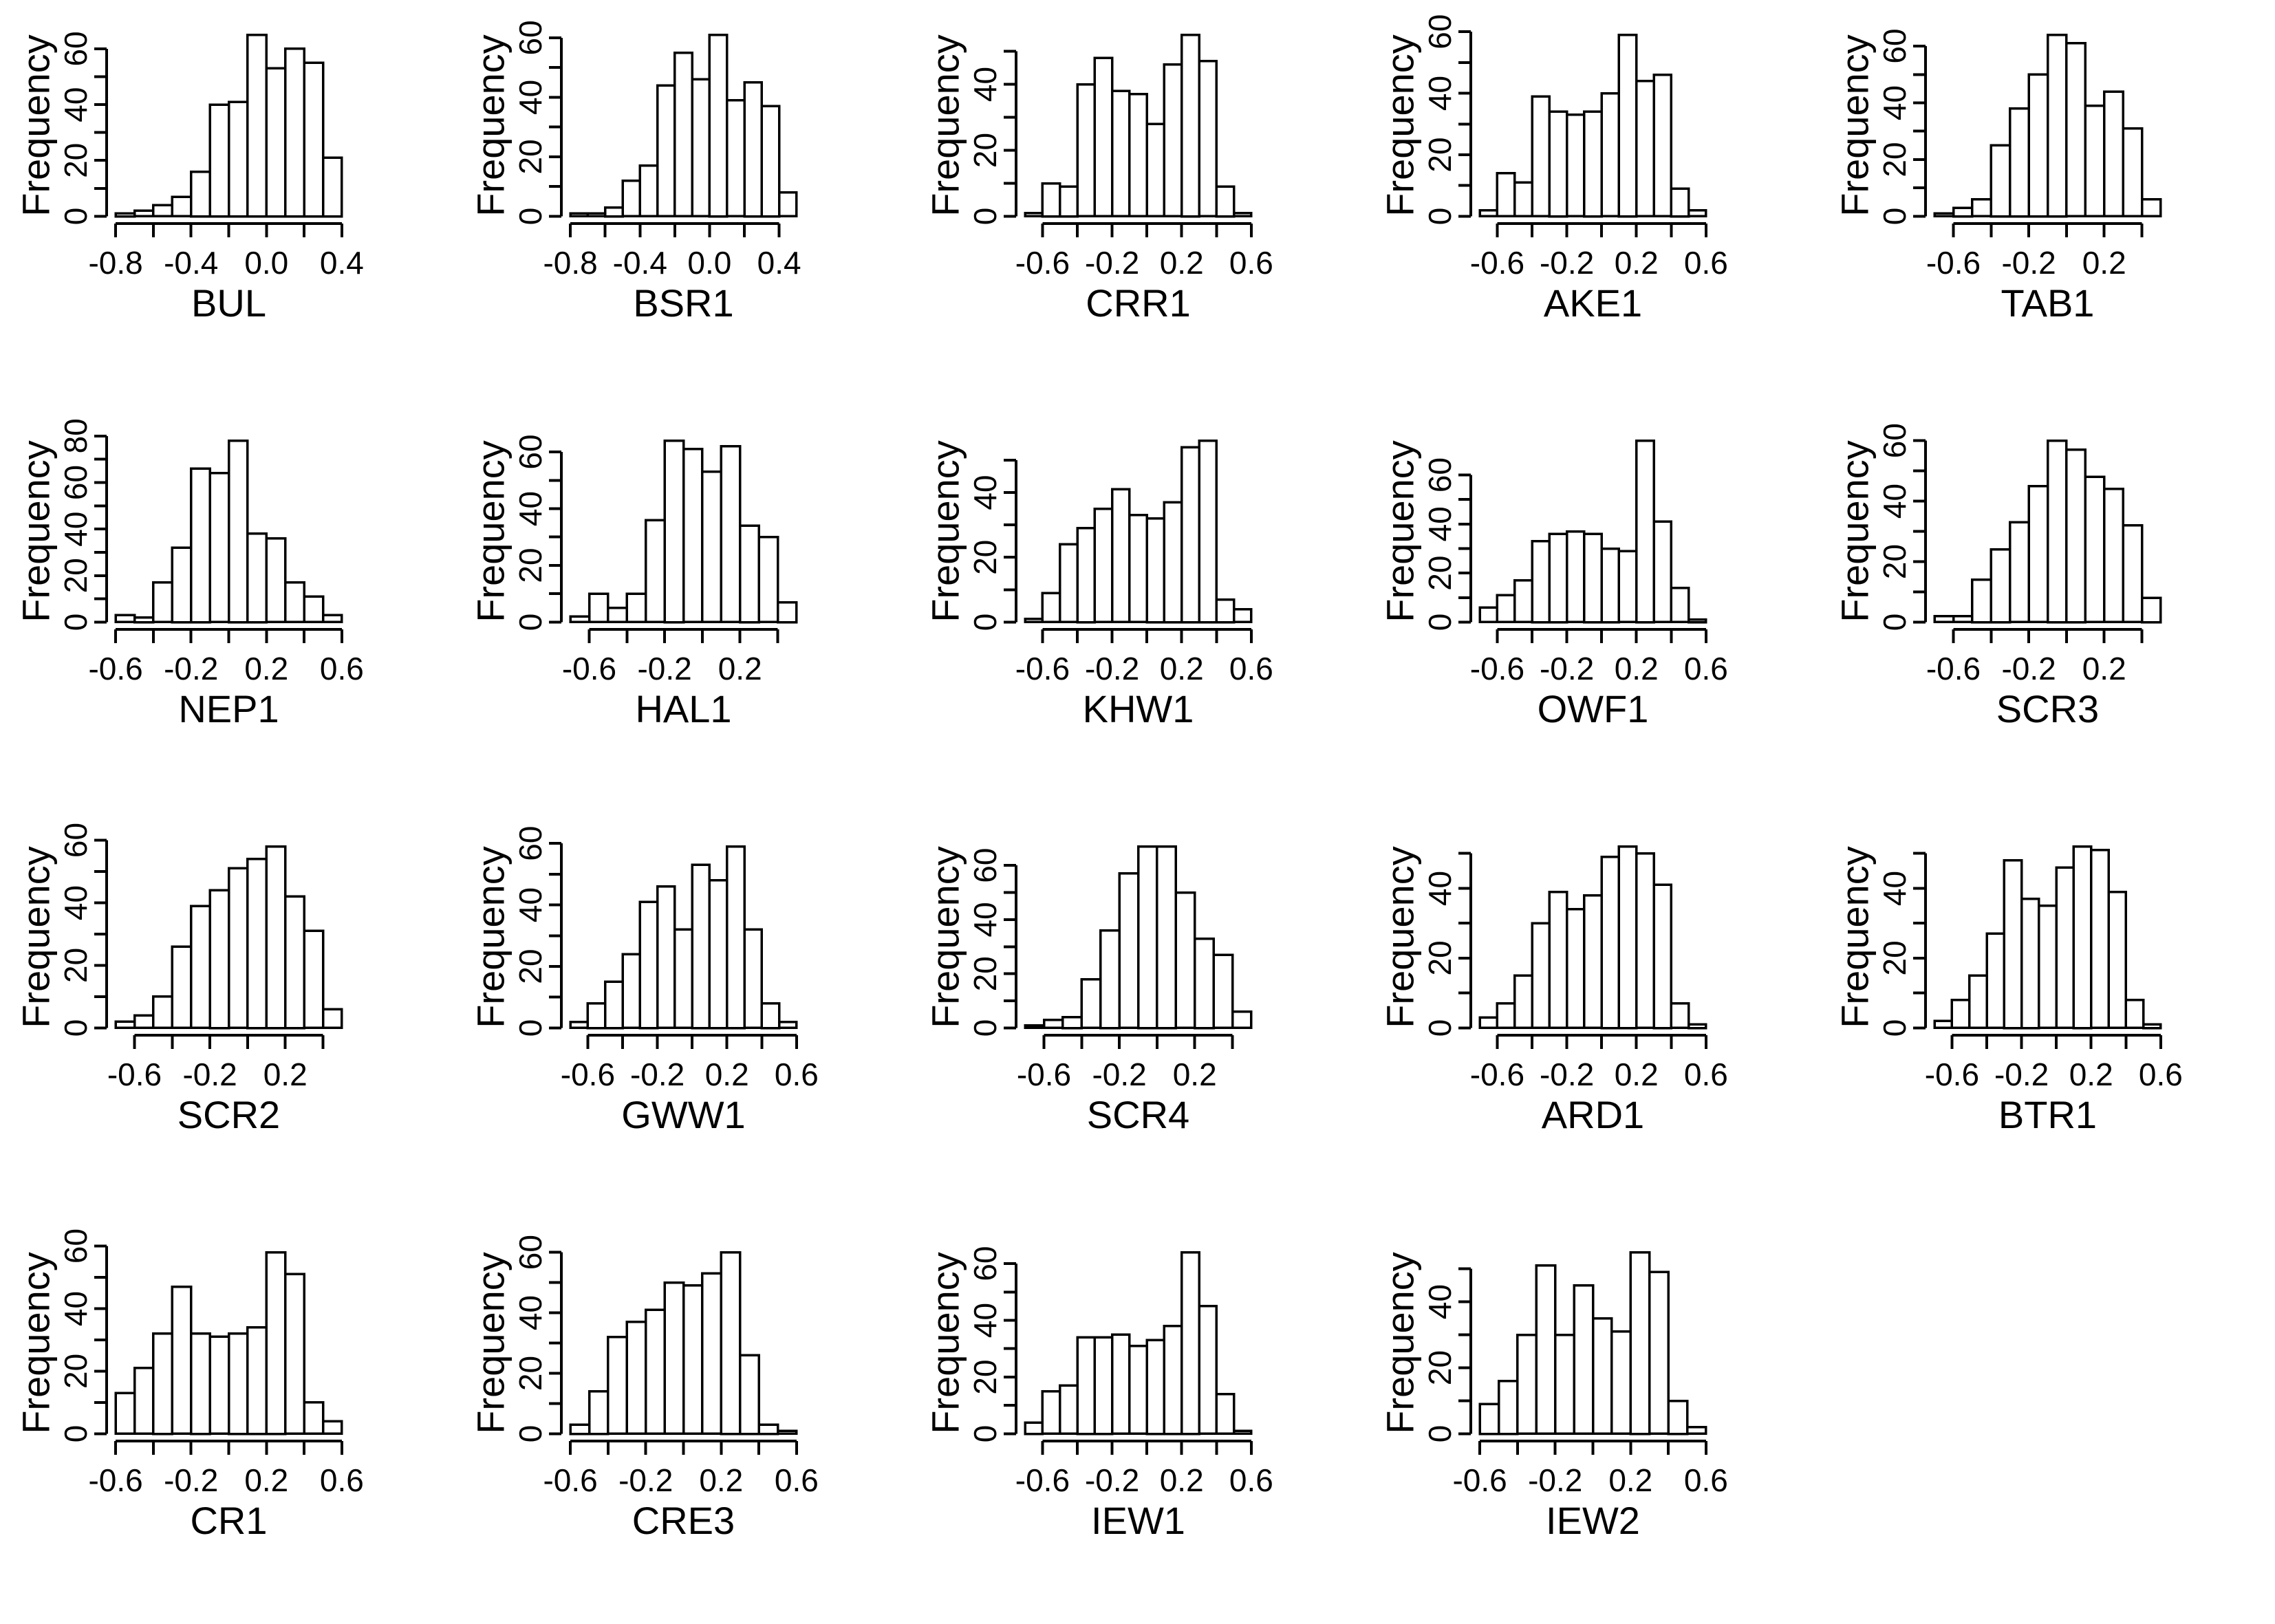 The image size is (2275, 1624). What do you see at coordinates (644, 981) in the screenshot?
I see `histogram-GWW1: 0 20 40 60 -0.6 -0.2 0.2 0.6 Frequency GWW1` at bounding box center [644, 981].